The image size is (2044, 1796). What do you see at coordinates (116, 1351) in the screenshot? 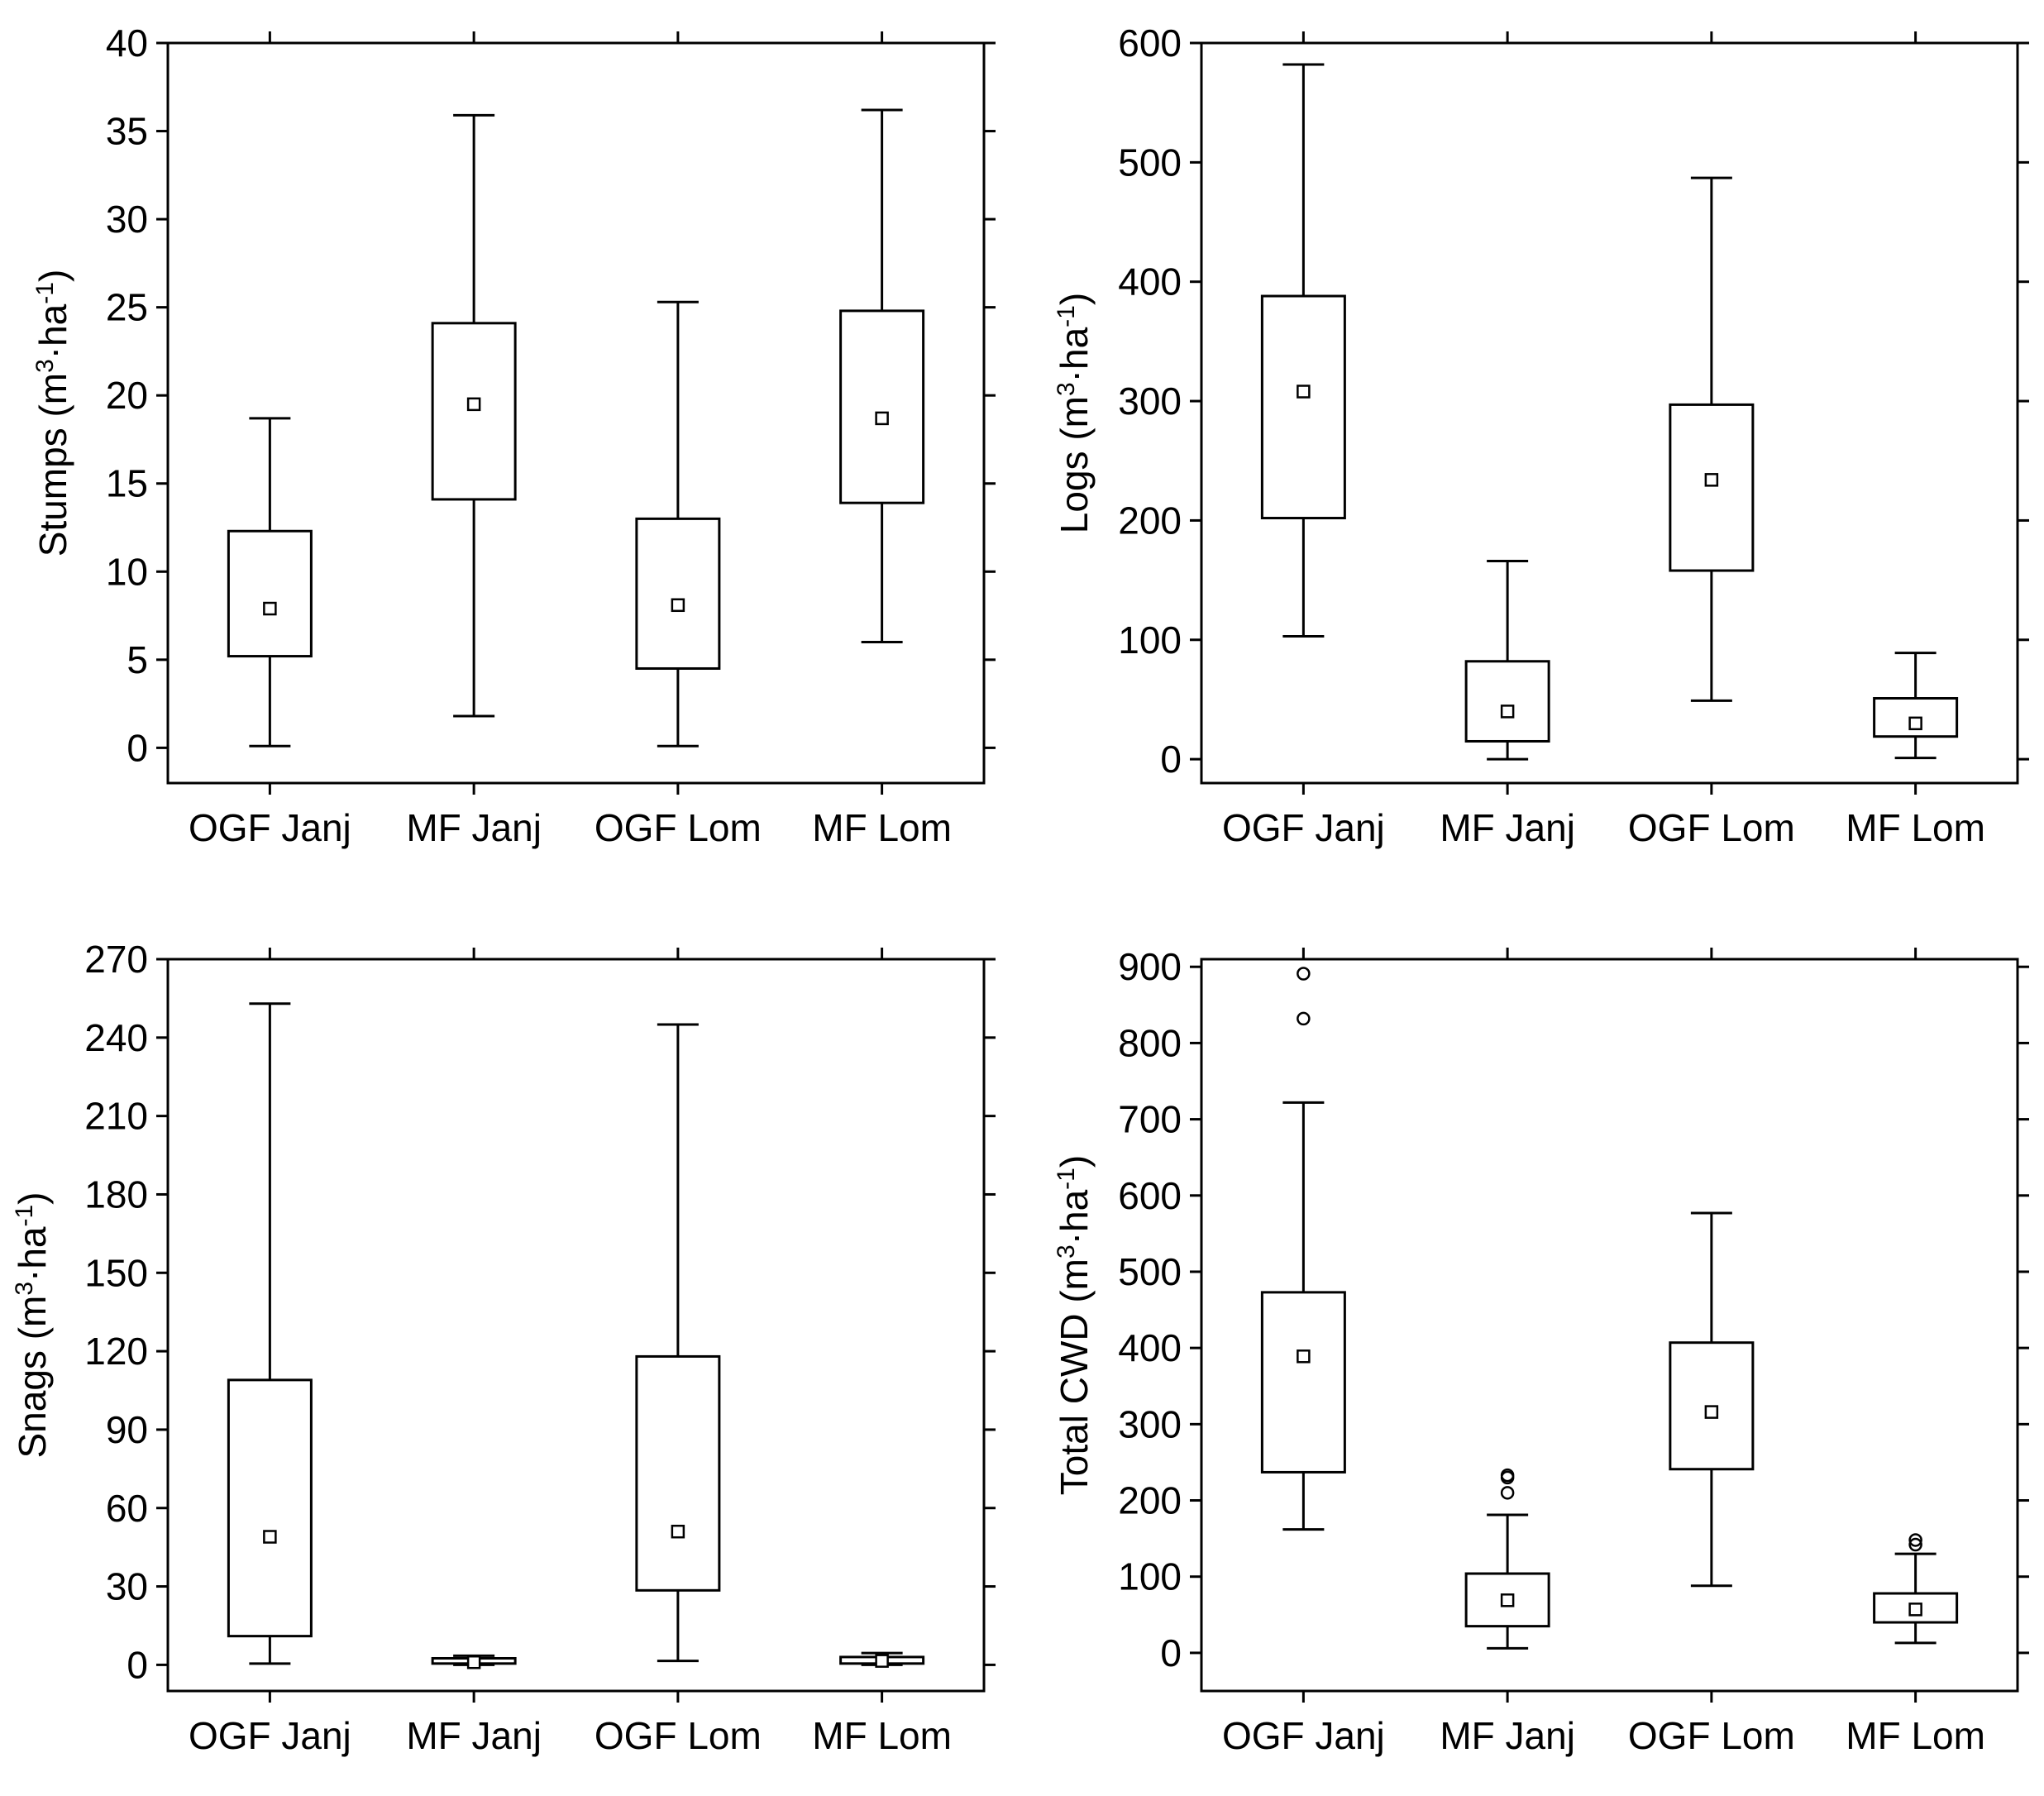
I see `y-tick-label: 120` at bounding box center [116, 1351].